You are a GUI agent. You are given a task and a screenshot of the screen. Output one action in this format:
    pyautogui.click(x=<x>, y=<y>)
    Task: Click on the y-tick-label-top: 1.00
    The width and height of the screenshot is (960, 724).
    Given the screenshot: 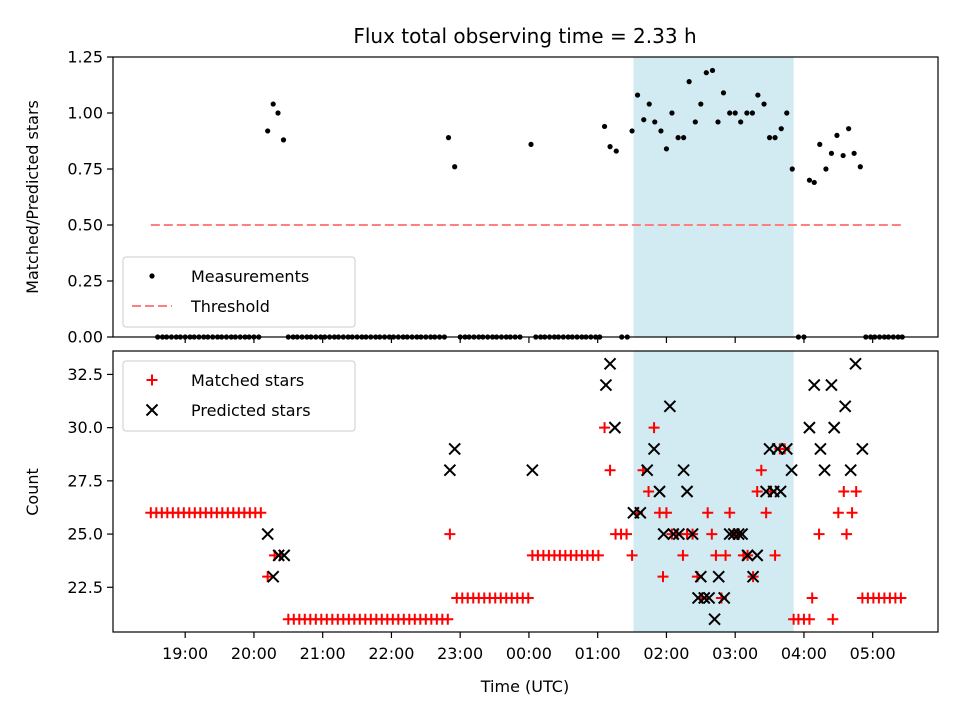 What is the action you would take?
    pyautogui.click(x=85, y=113)
    